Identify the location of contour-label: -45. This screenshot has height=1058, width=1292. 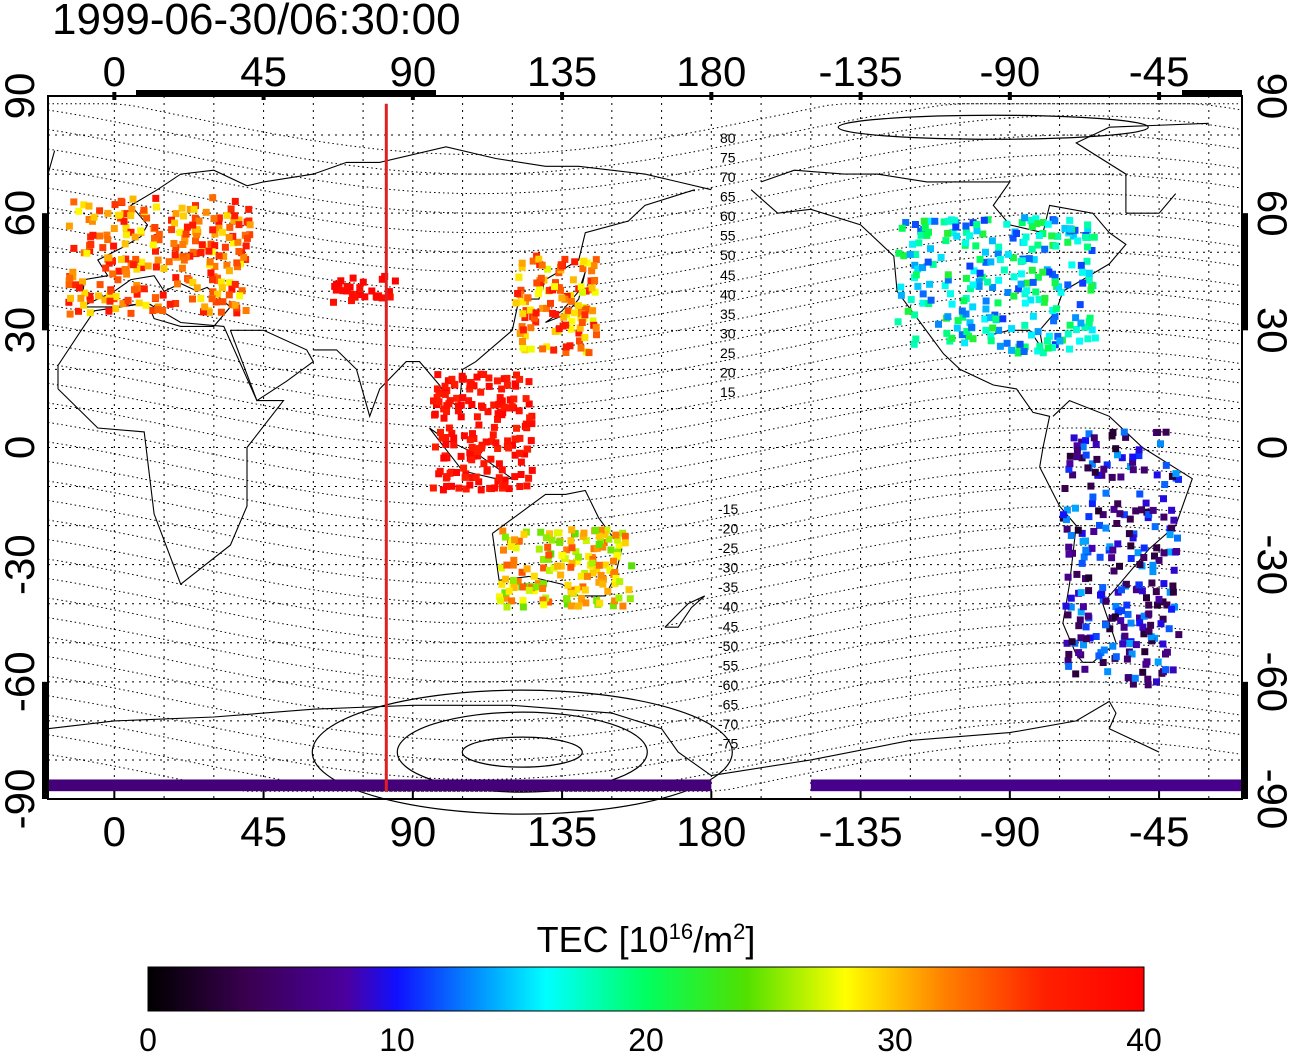
(728, 626).